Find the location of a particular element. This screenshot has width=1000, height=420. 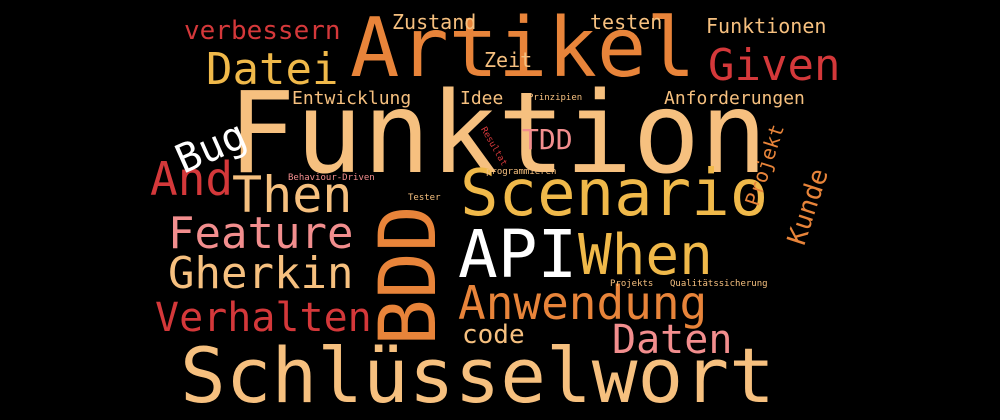

word-when: When is located at coordinates (645, 255).